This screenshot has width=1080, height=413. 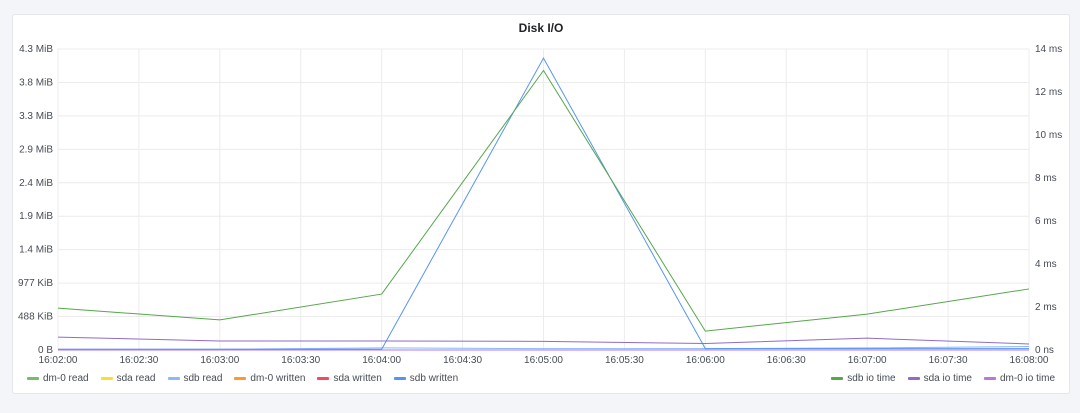 What do you see at coordinates (136, 378) in the screenshot?
I see `legend-label: sda read` at bounding box center [136, 378].